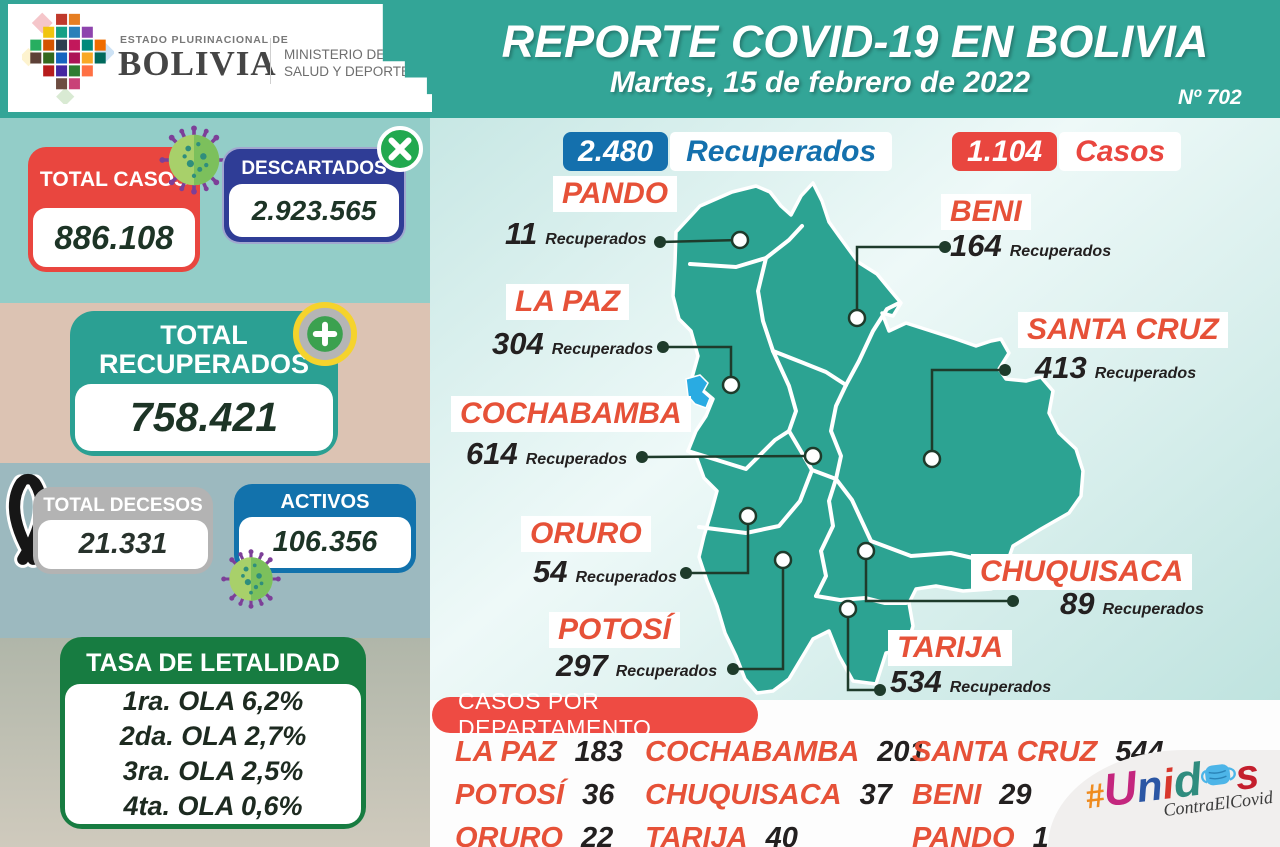 Image resolution: width=1280 pixels, height=847 pixels. What do you see at coordinates (314, 210) in the screenshot?
I see `descartados-value: 2.923.565` at bounding box center [314, 210].